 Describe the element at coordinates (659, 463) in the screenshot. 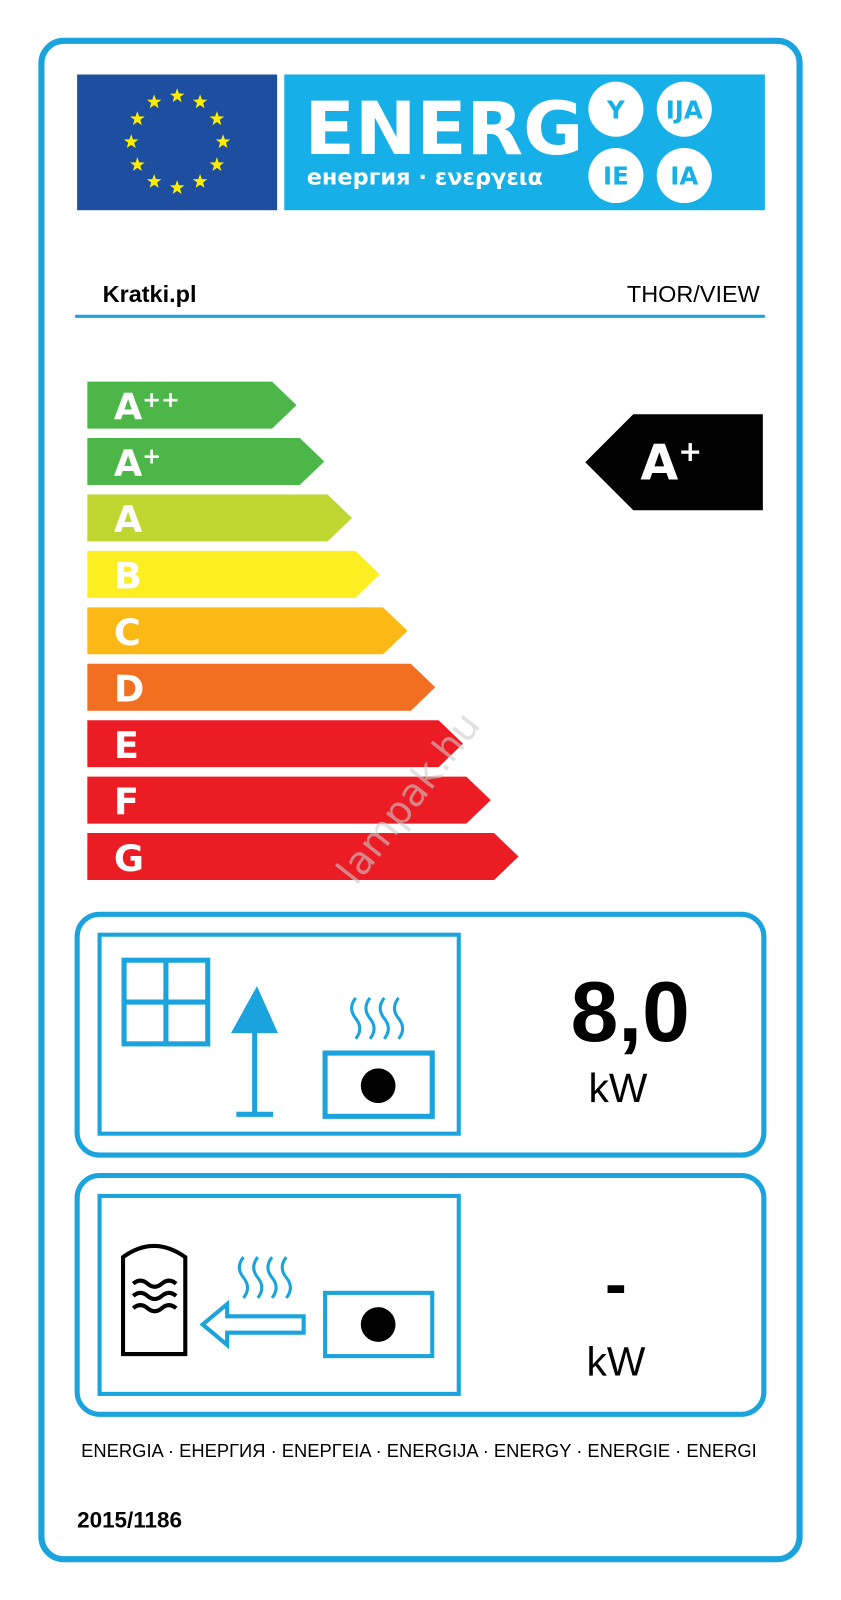

I see `rating-letter: A` at that location.